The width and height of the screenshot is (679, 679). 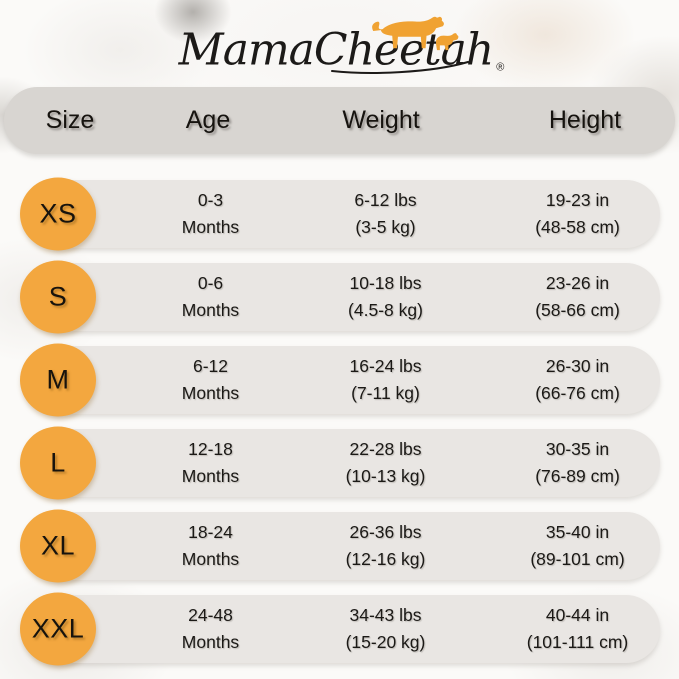 I want to click on weight-lbs: 16-24 lbs, so click(x=385, y=366).